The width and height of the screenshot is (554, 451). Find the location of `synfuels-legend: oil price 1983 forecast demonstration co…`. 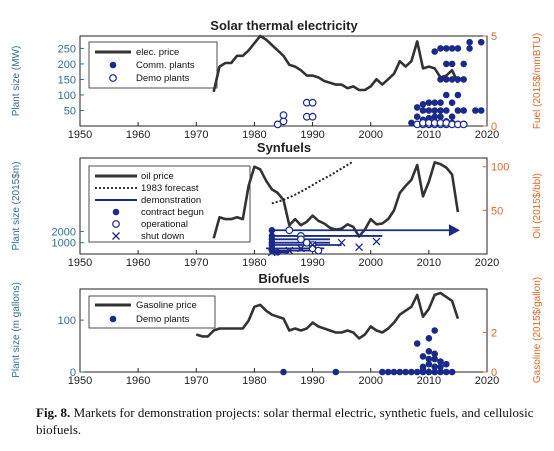

synfuels-legend: oil price 1983 forecast demonstration co… is located at coordinates (169, 204).